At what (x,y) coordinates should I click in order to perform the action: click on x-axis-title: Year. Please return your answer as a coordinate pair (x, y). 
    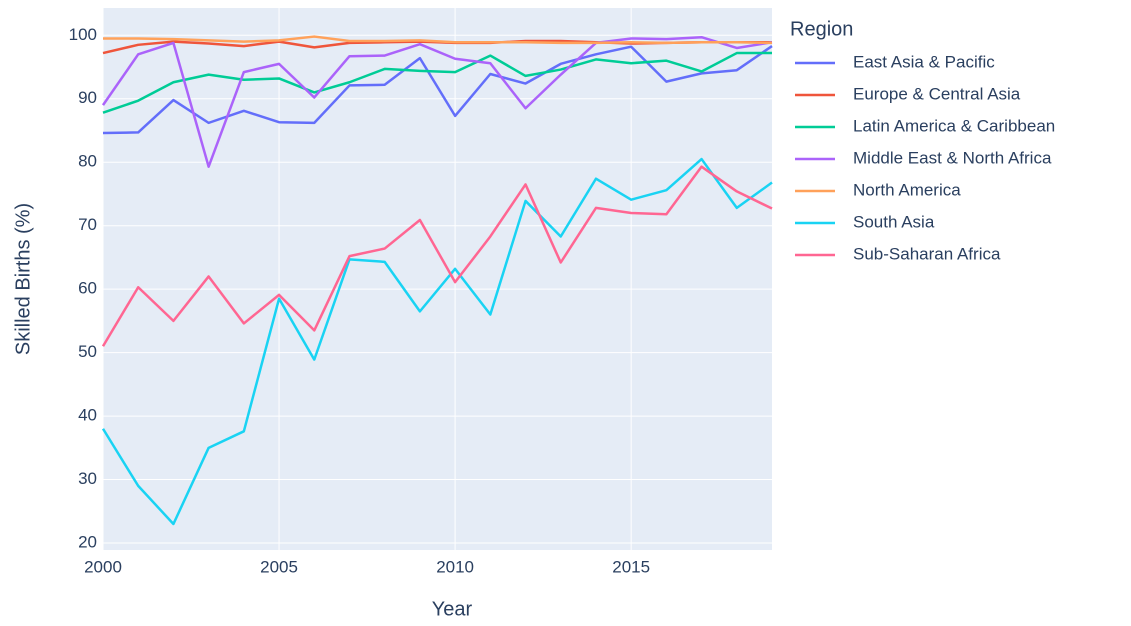
    Looking at the image, I should click on (452, 609).